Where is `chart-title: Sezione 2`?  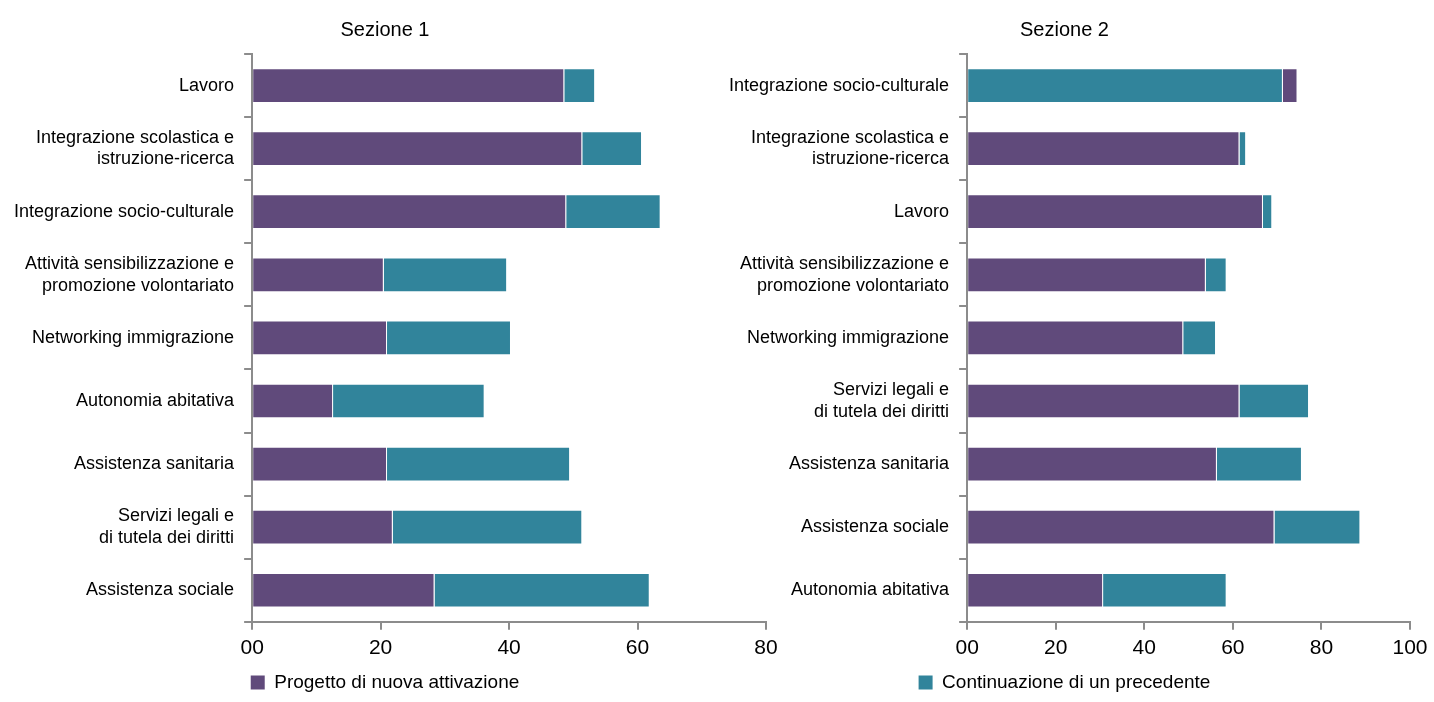 chart-title: Sezione 2 is located at coordinates (1064, 28).